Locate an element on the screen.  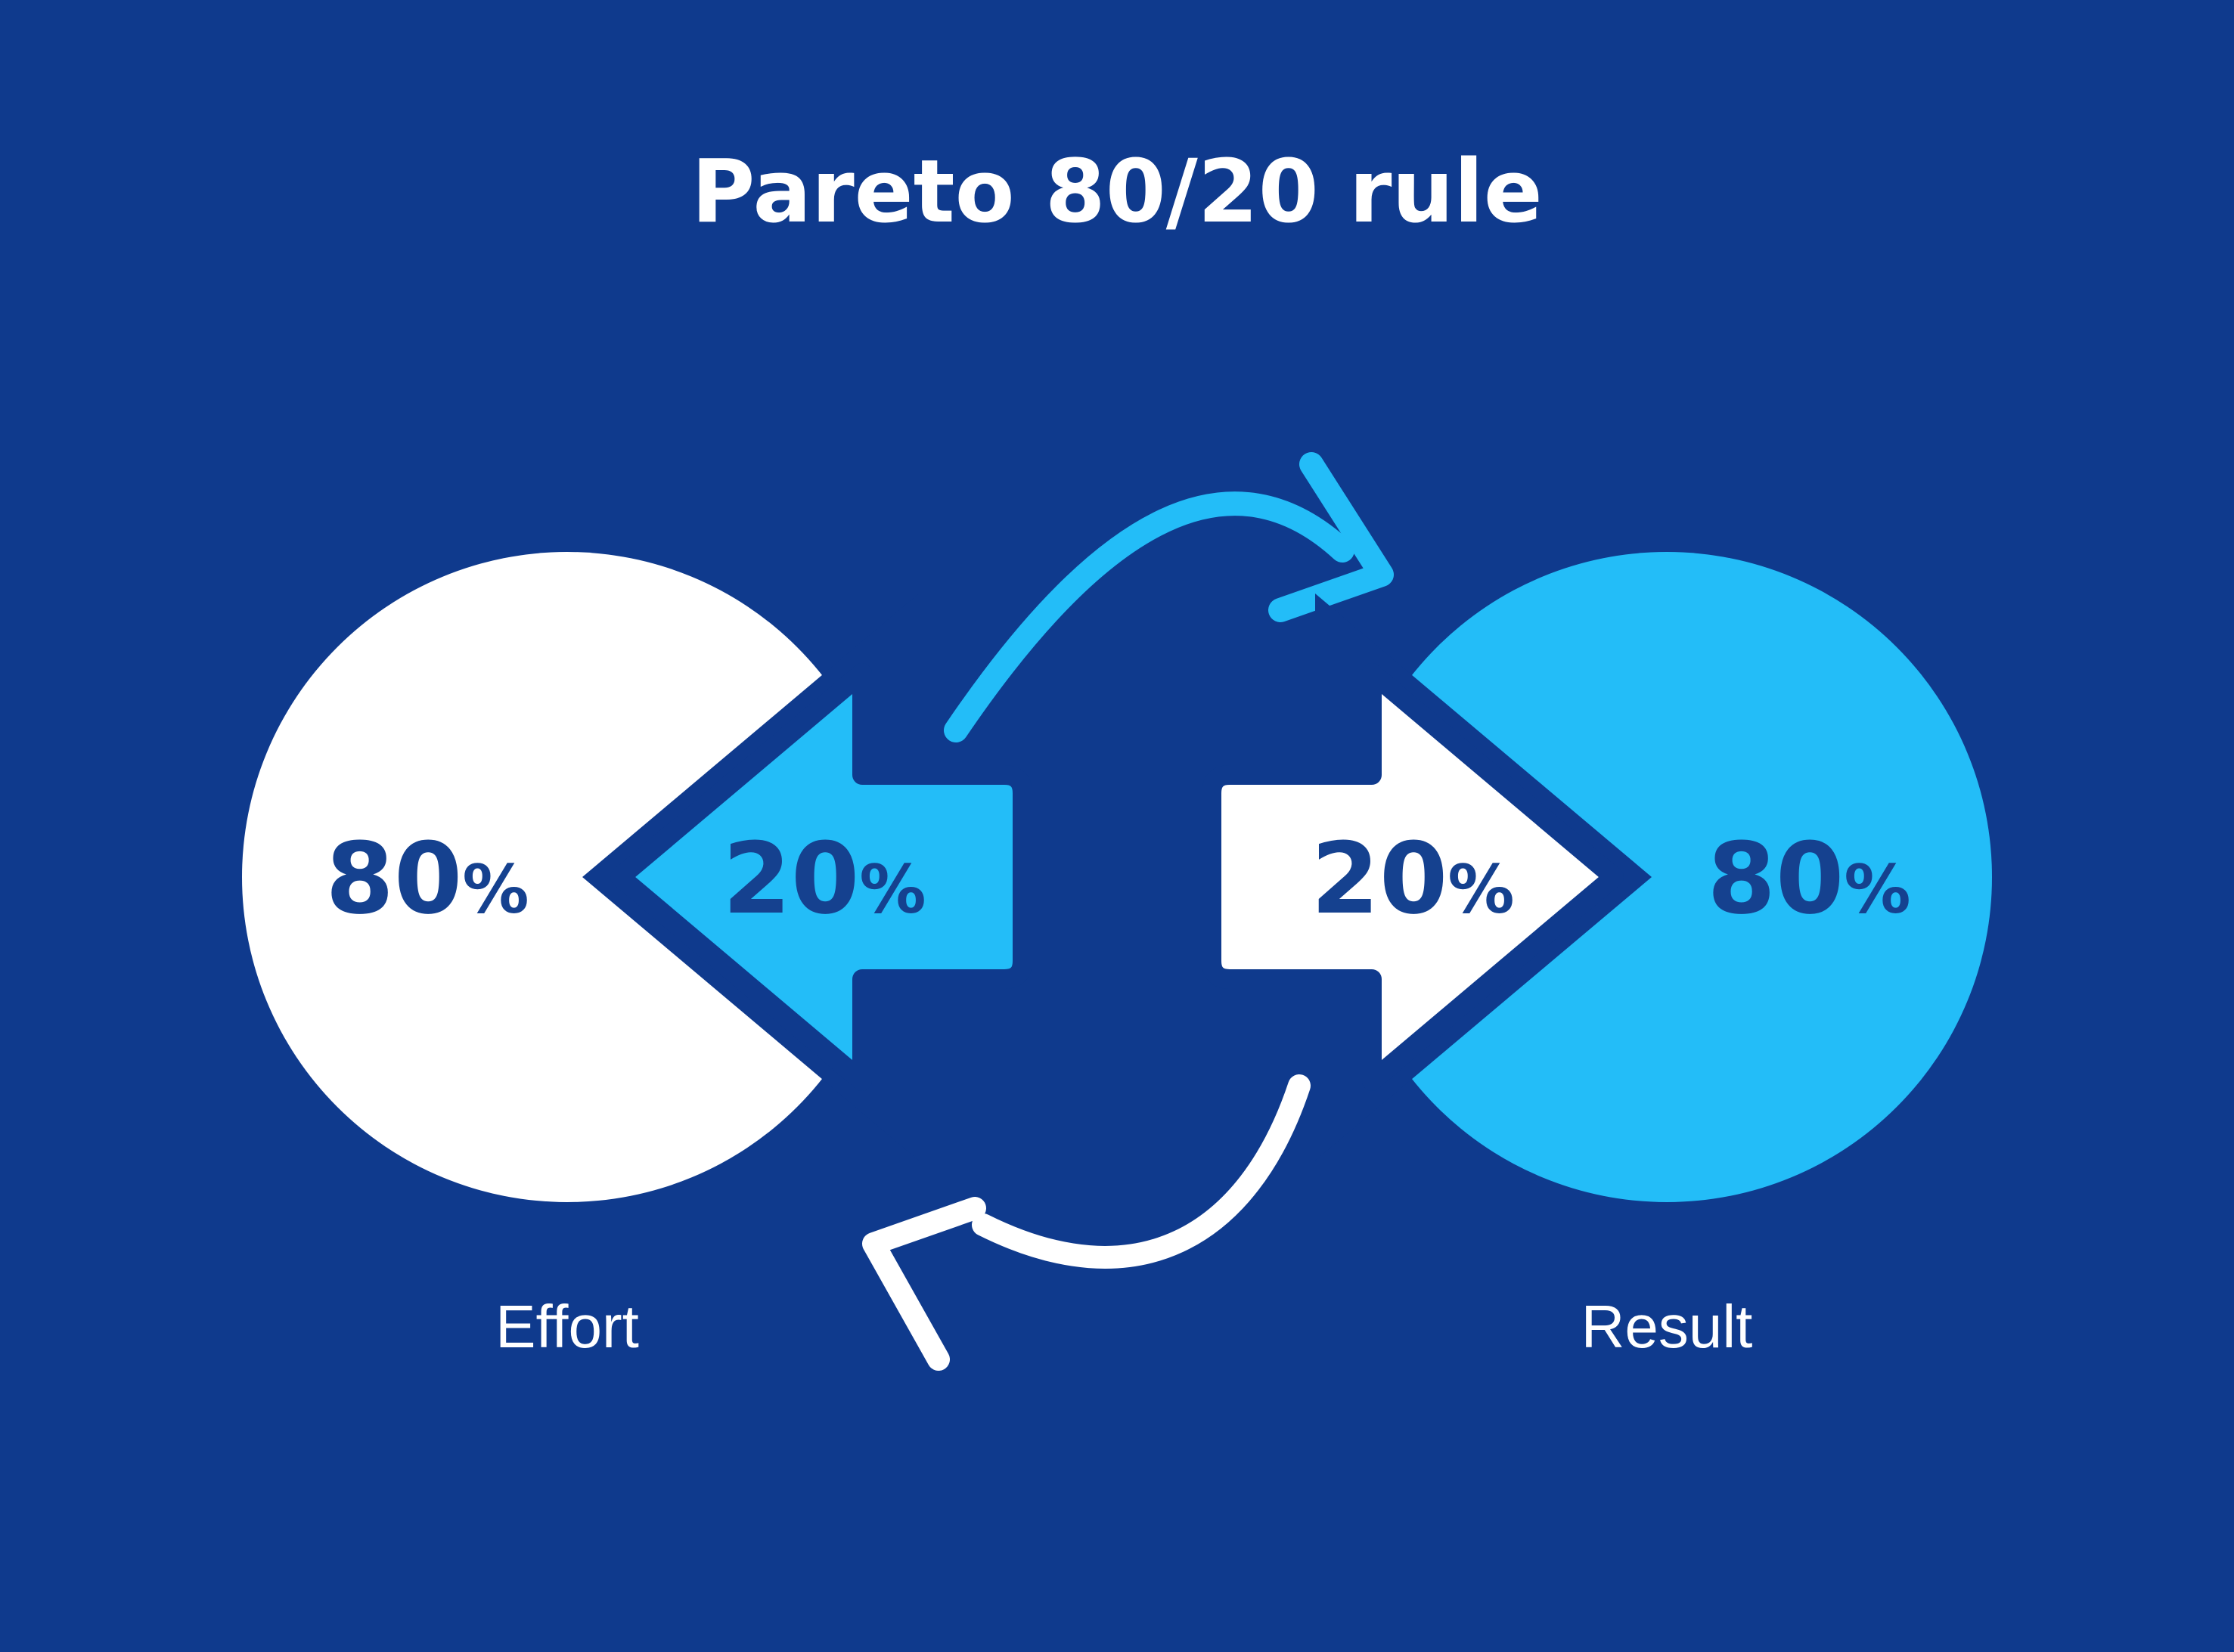
result-arrow-value: 20% is located at coordinates (1412, 879).